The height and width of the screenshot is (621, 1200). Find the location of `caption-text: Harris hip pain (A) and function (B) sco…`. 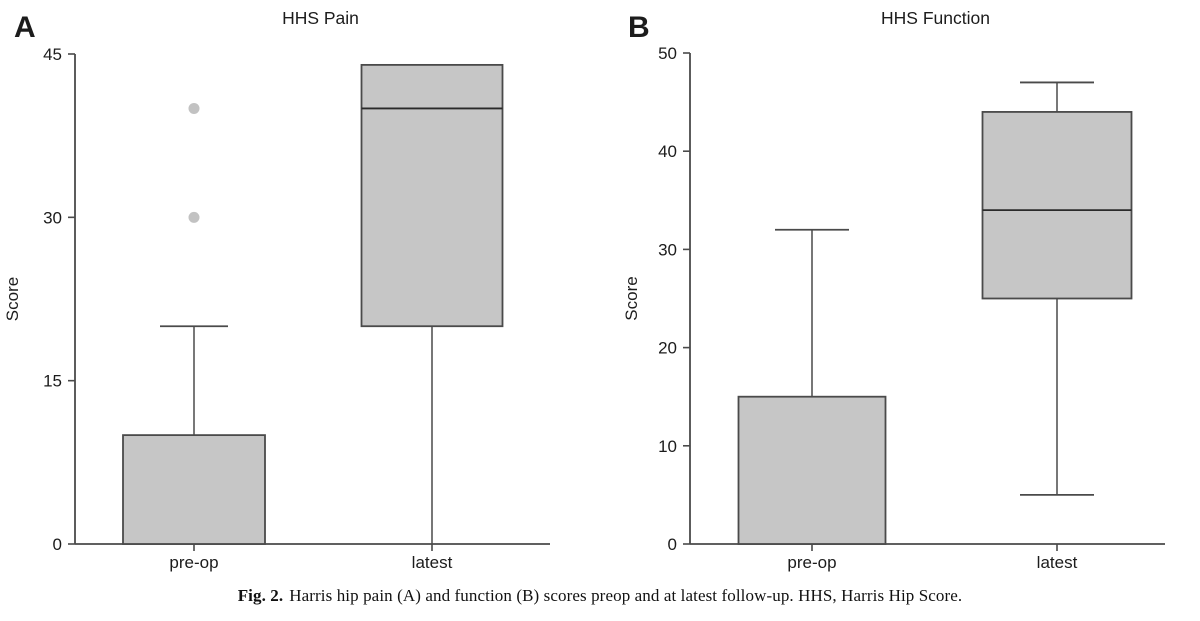

caption-text: Harris hip pain (A) and function (B) sco… is located at coordinates (626, 595).